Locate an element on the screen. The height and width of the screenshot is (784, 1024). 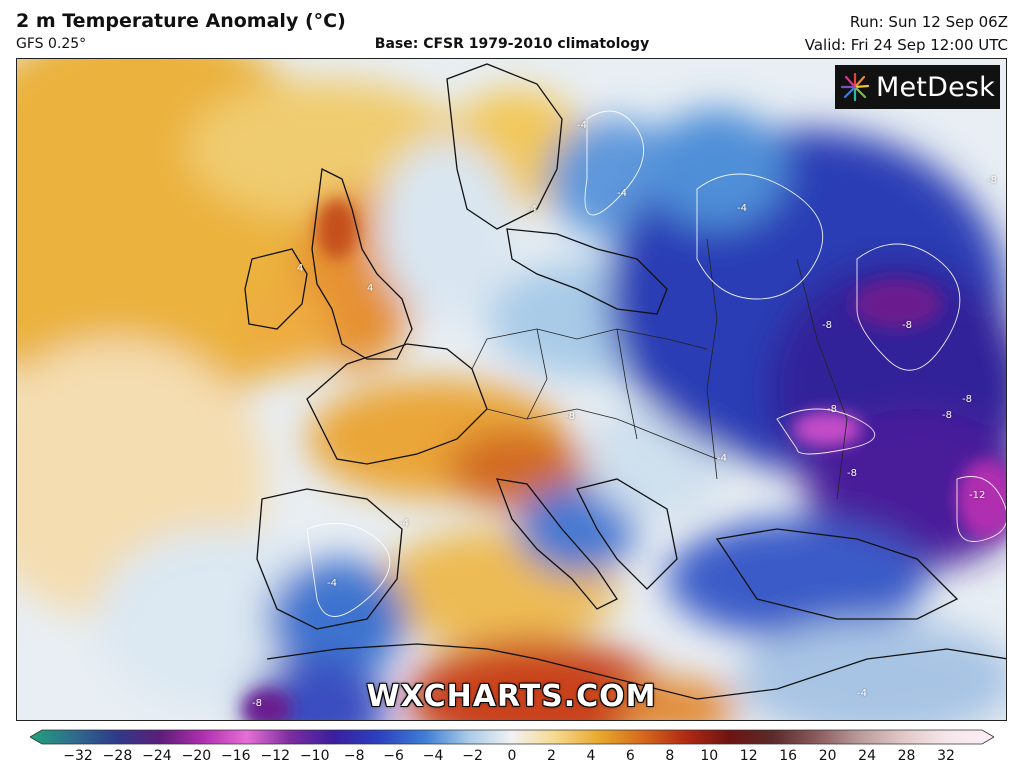
color-scale-tick-label: −12 is located at coordinates (275, 756).